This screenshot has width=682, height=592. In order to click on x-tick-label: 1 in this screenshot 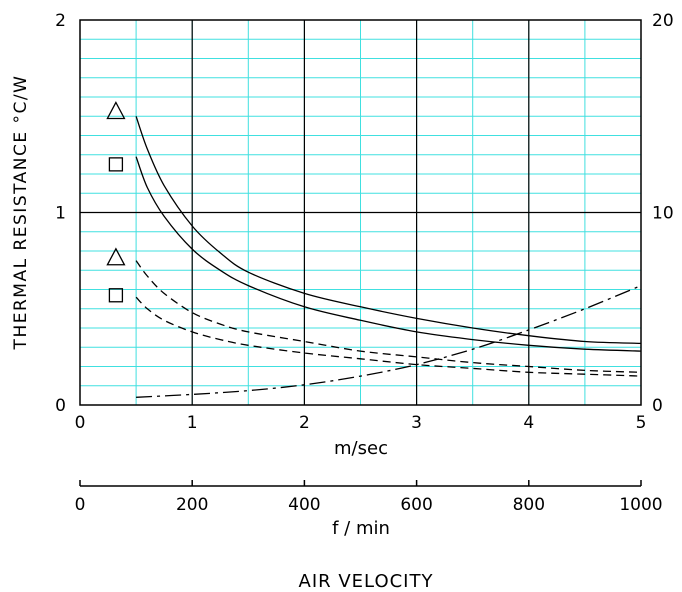, I will do `click(192, 423)`.